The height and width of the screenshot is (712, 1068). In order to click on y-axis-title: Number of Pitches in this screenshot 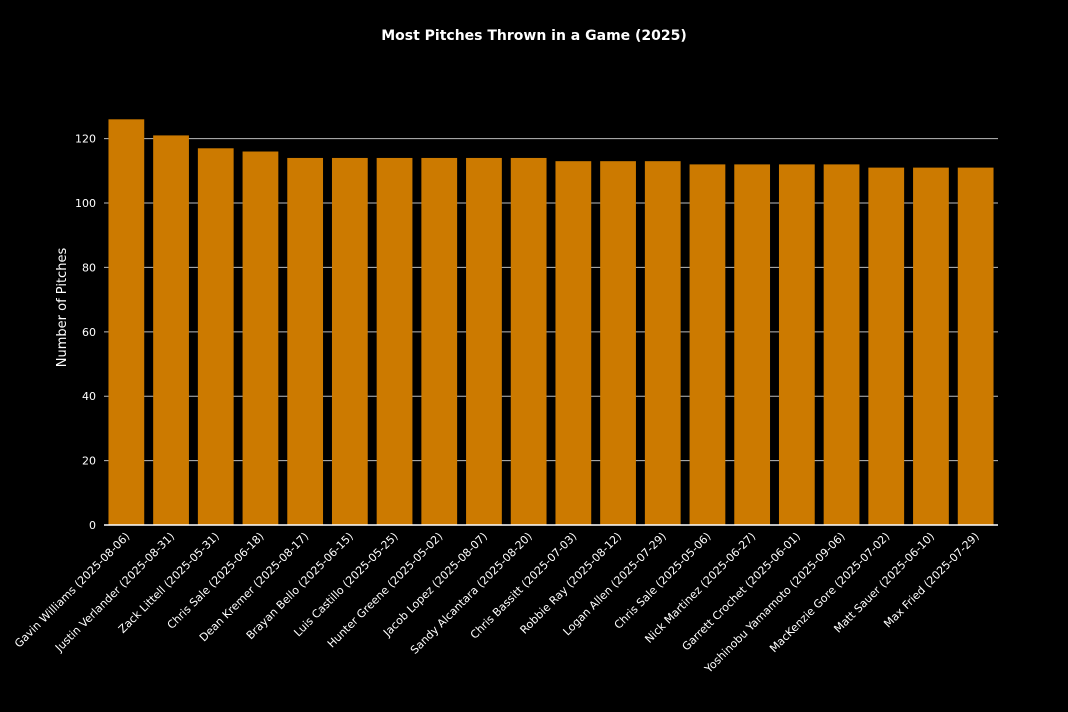, I will do `click(62, 308)`.